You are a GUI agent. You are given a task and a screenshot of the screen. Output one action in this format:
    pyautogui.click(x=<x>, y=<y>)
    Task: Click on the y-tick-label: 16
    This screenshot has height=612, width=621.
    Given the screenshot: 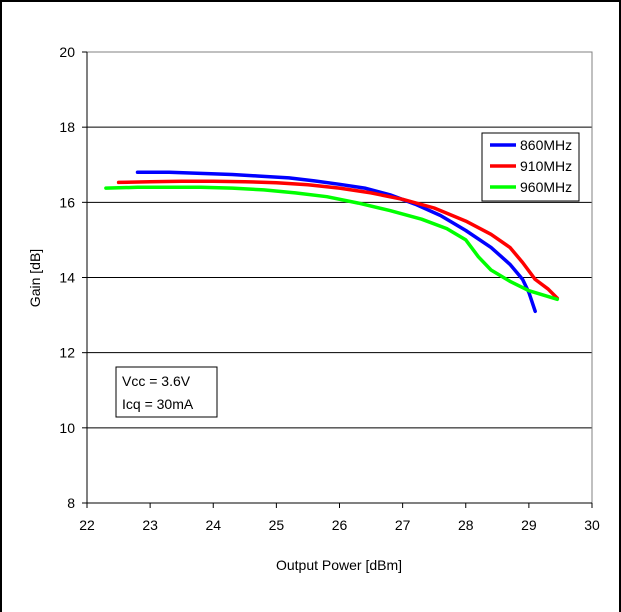 What is the action you would take?
    pyautogui.click(x=67, y=202)
    